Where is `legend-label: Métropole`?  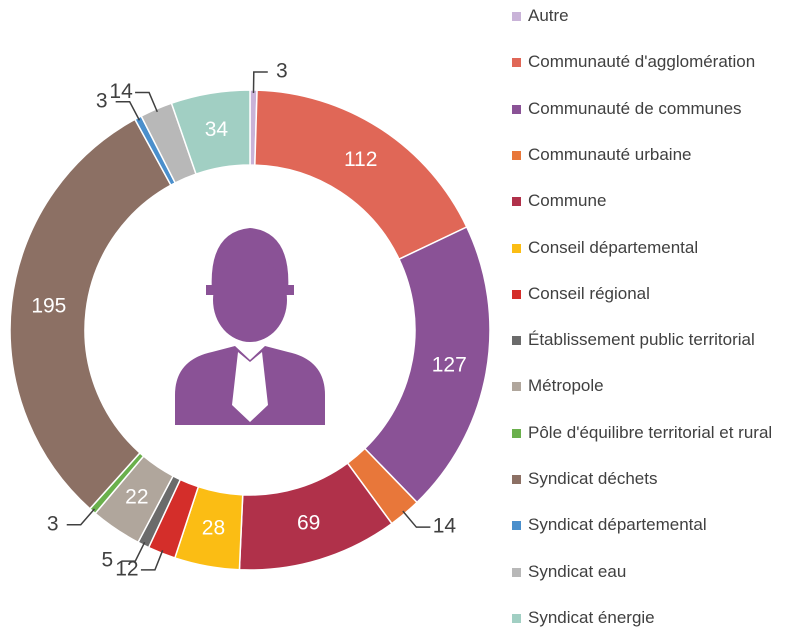 legend-label: Métropole is located at coordinates (566, 386).